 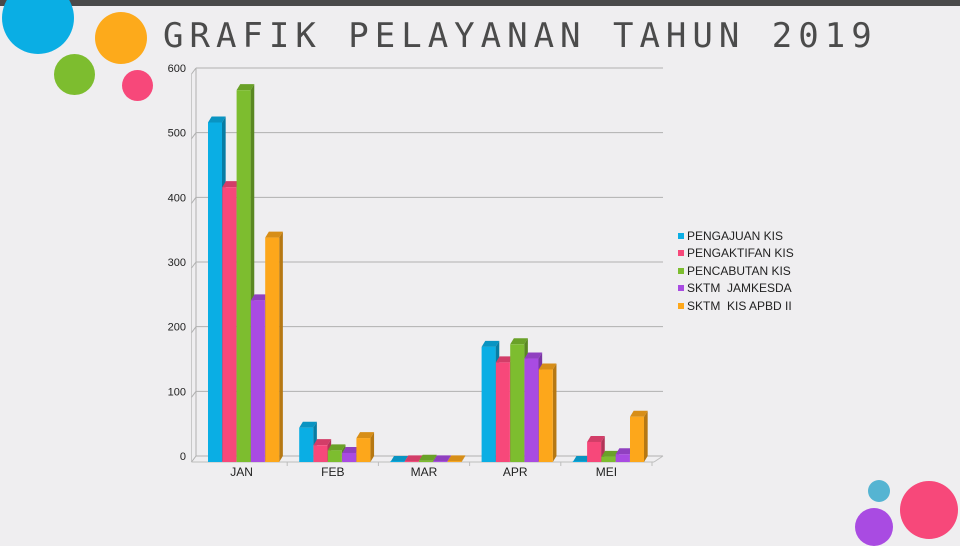 I want to click on y-tick-label: 0, so click(x=183, y=457).